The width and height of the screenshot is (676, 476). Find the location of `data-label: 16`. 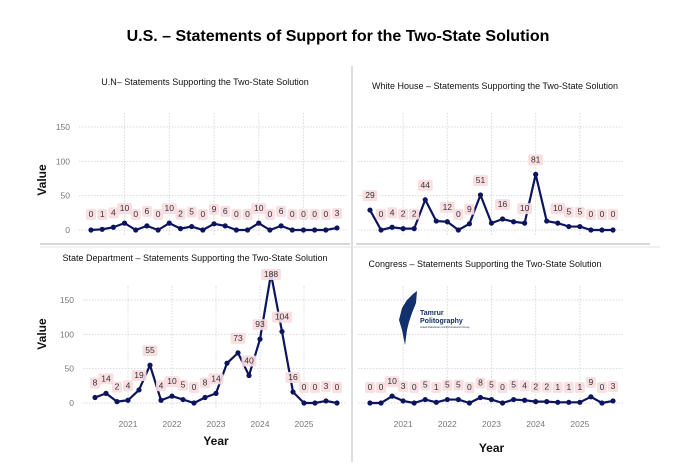

data-label: 16 is located at coordinates (503, 204).